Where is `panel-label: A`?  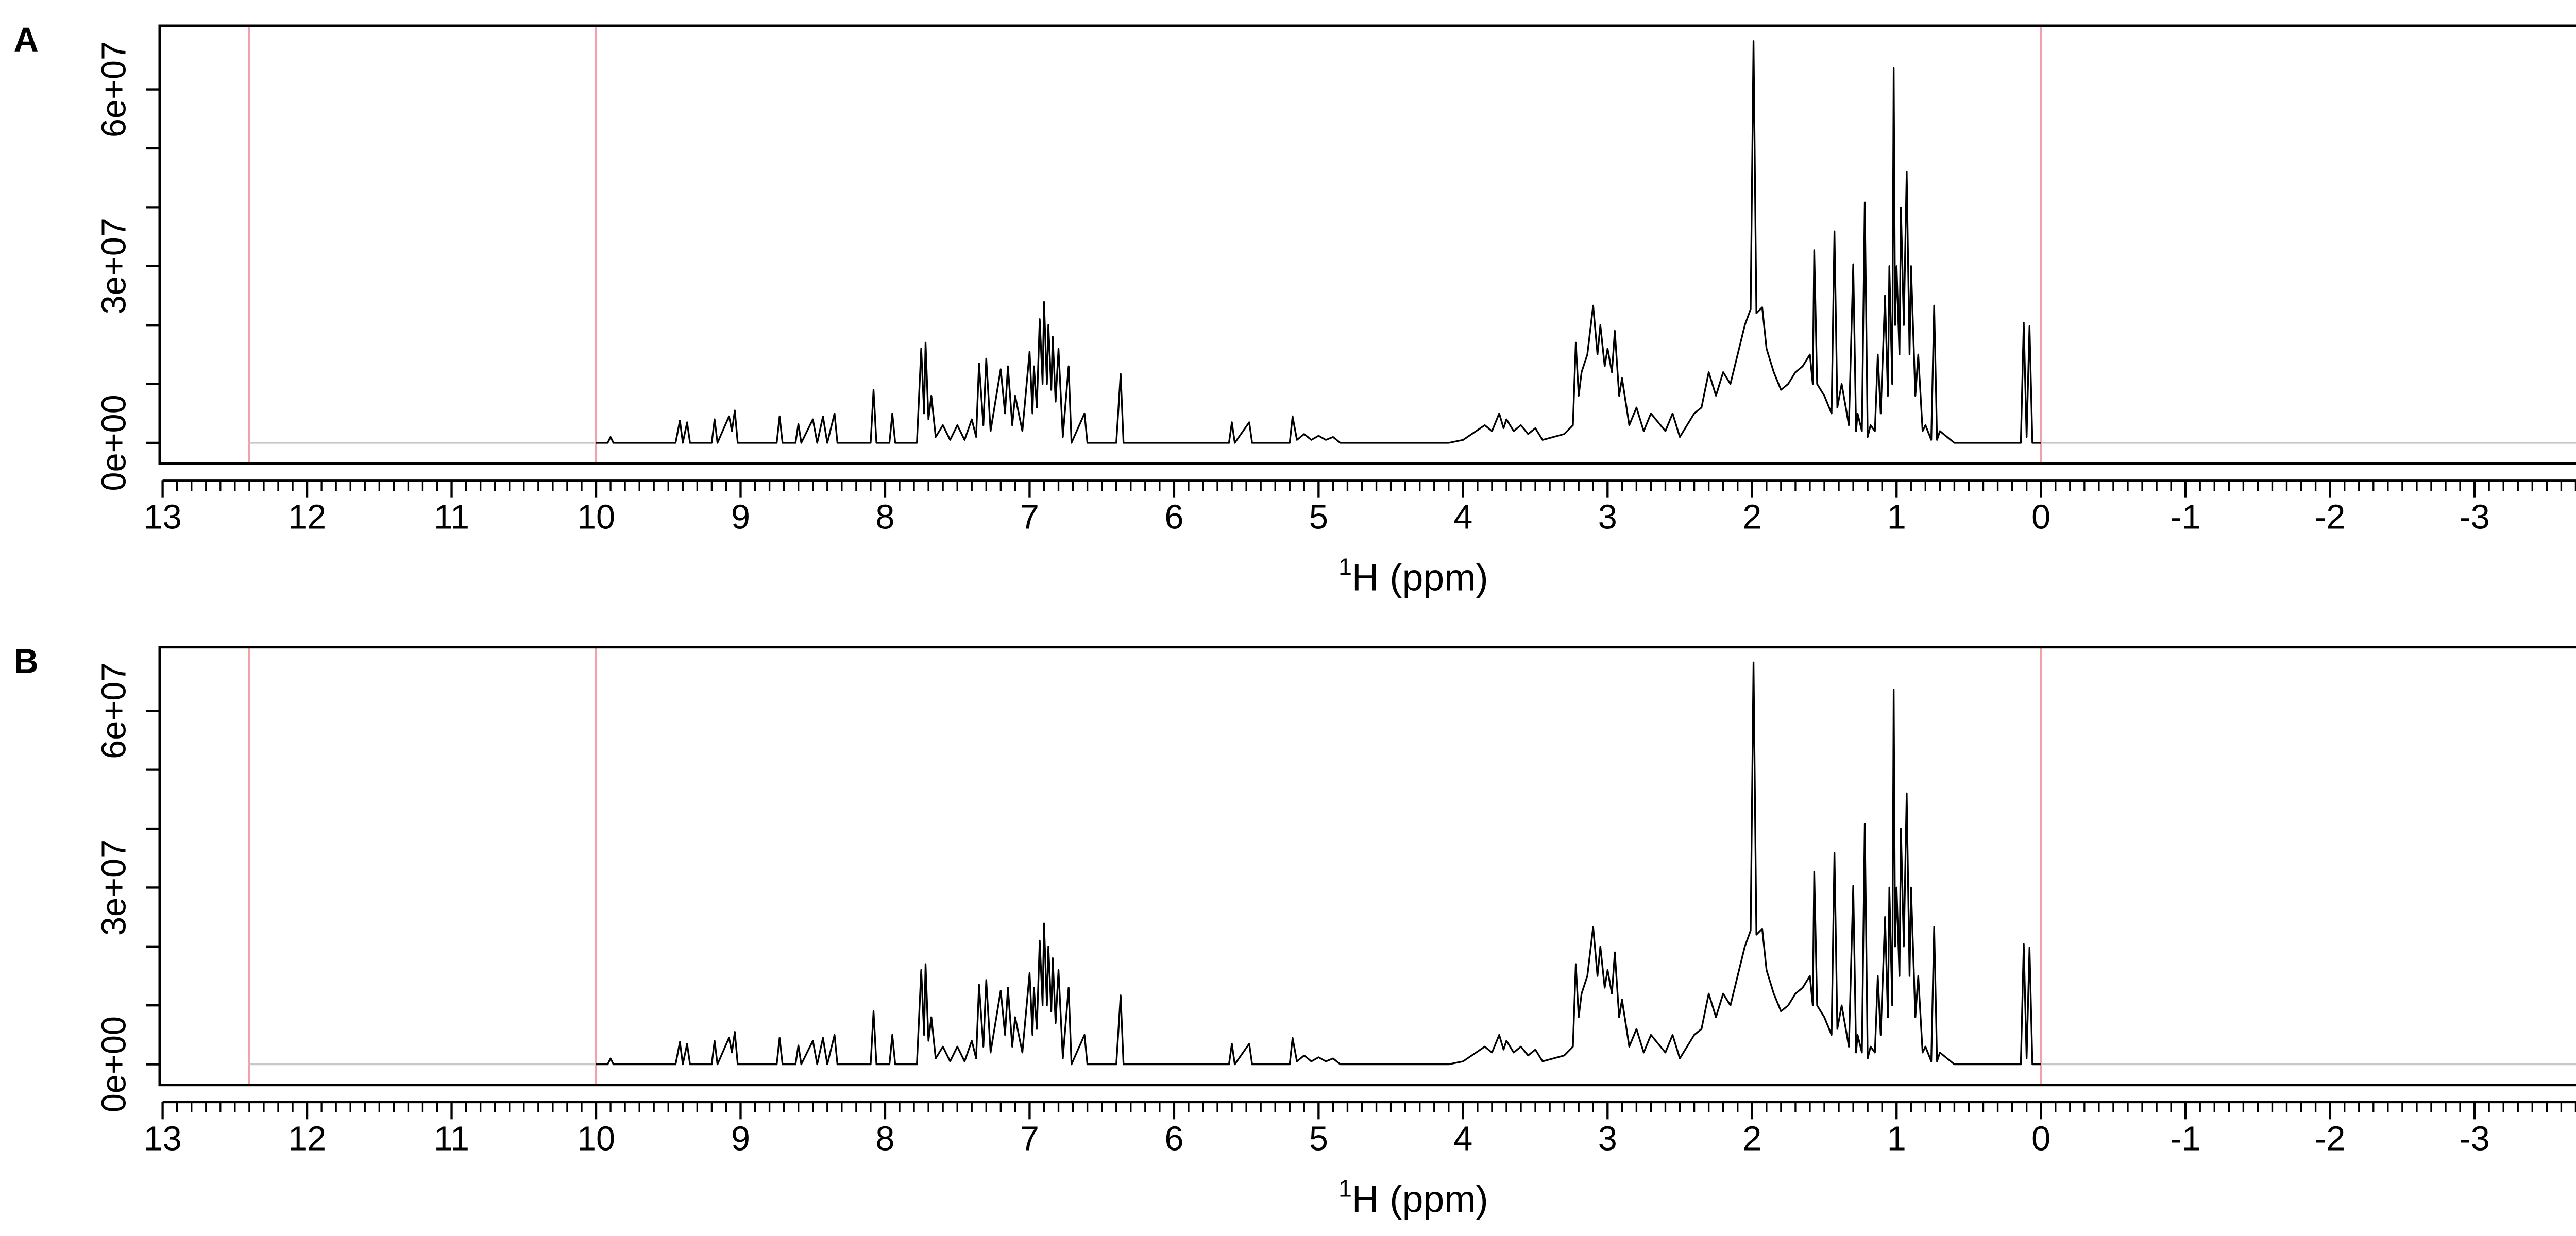
panel-label: A is located at coordinates (26, 40).